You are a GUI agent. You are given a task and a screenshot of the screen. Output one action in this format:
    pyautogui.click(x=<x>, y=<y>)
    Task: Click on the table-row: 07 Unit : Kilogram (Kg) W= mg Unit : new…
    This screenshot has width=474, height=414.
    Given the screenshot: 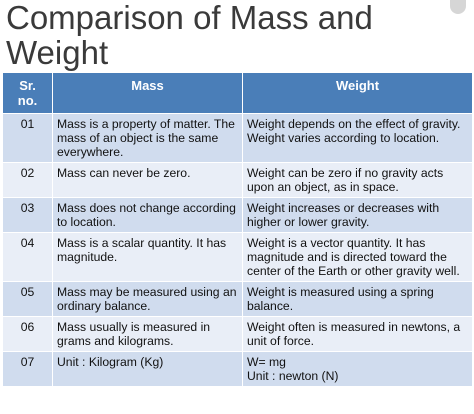 What is the action you would take?
    pyautogui.click(x=237, y=369)
    